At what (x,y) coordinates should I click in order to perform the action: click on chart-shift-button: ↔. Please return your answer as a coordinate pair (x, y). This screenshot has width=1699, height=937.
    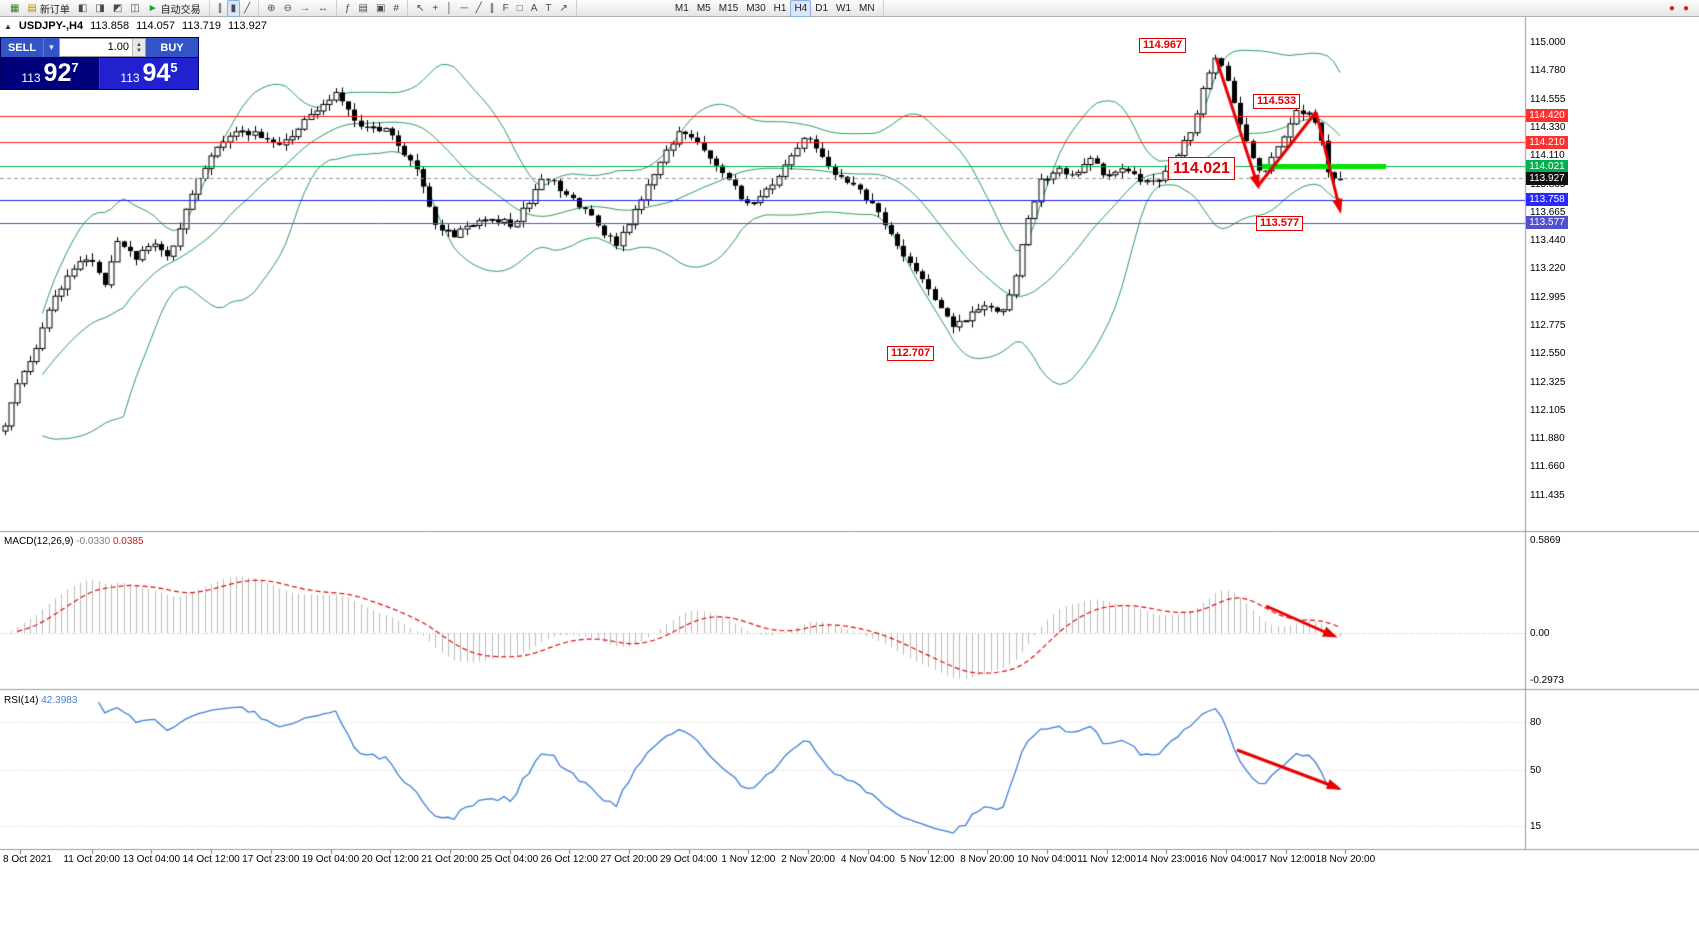
    Looking at the image, I should click on (323, 8).